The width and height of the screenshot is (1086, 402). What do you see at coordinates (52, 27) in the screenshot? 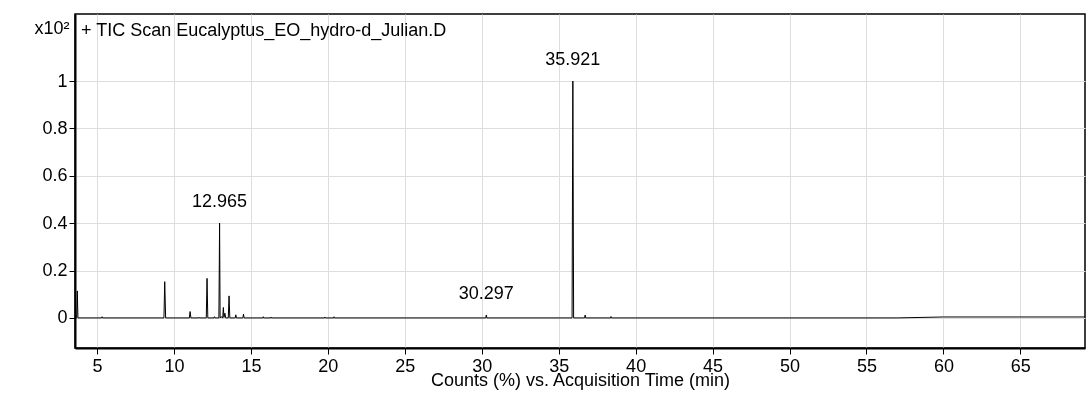
I see `y-axis-title: x10²` at bounding box center [52, 27].